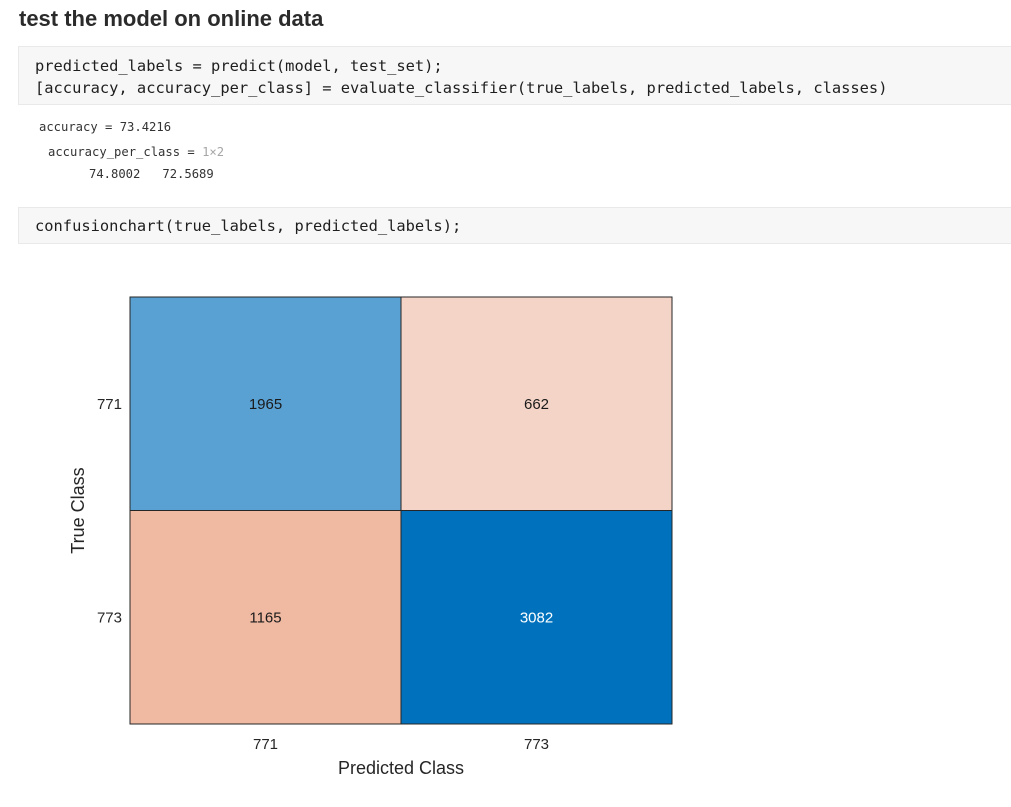  What do you see at coordinates (265, 744) in the screenshot?
I see `x-tick-label: 771` at bounding box center [265, 744].